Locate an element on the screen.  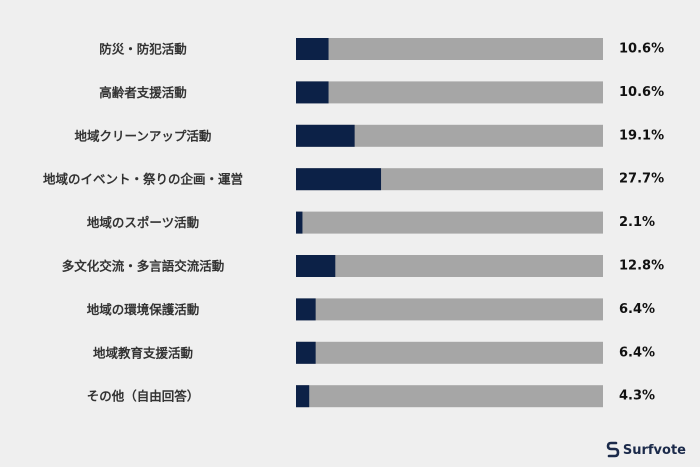
category-label: 高齢者支援活動 is located at coordinates (143, 92).